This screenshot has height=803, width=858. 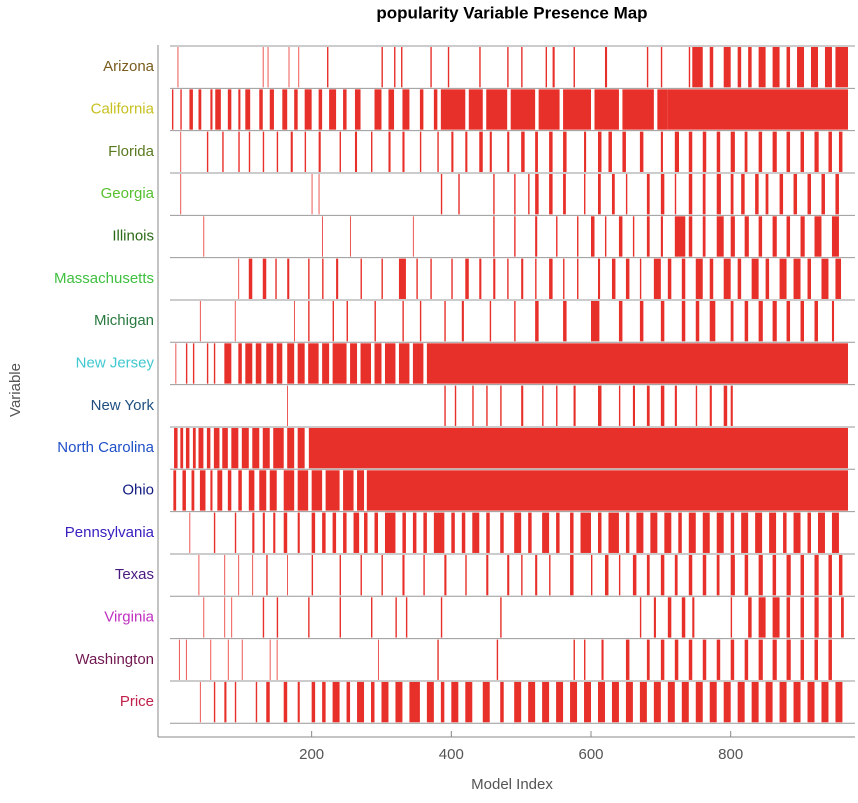 I want to click on x-axis-label: Model Index, so click(x=512, y=784).